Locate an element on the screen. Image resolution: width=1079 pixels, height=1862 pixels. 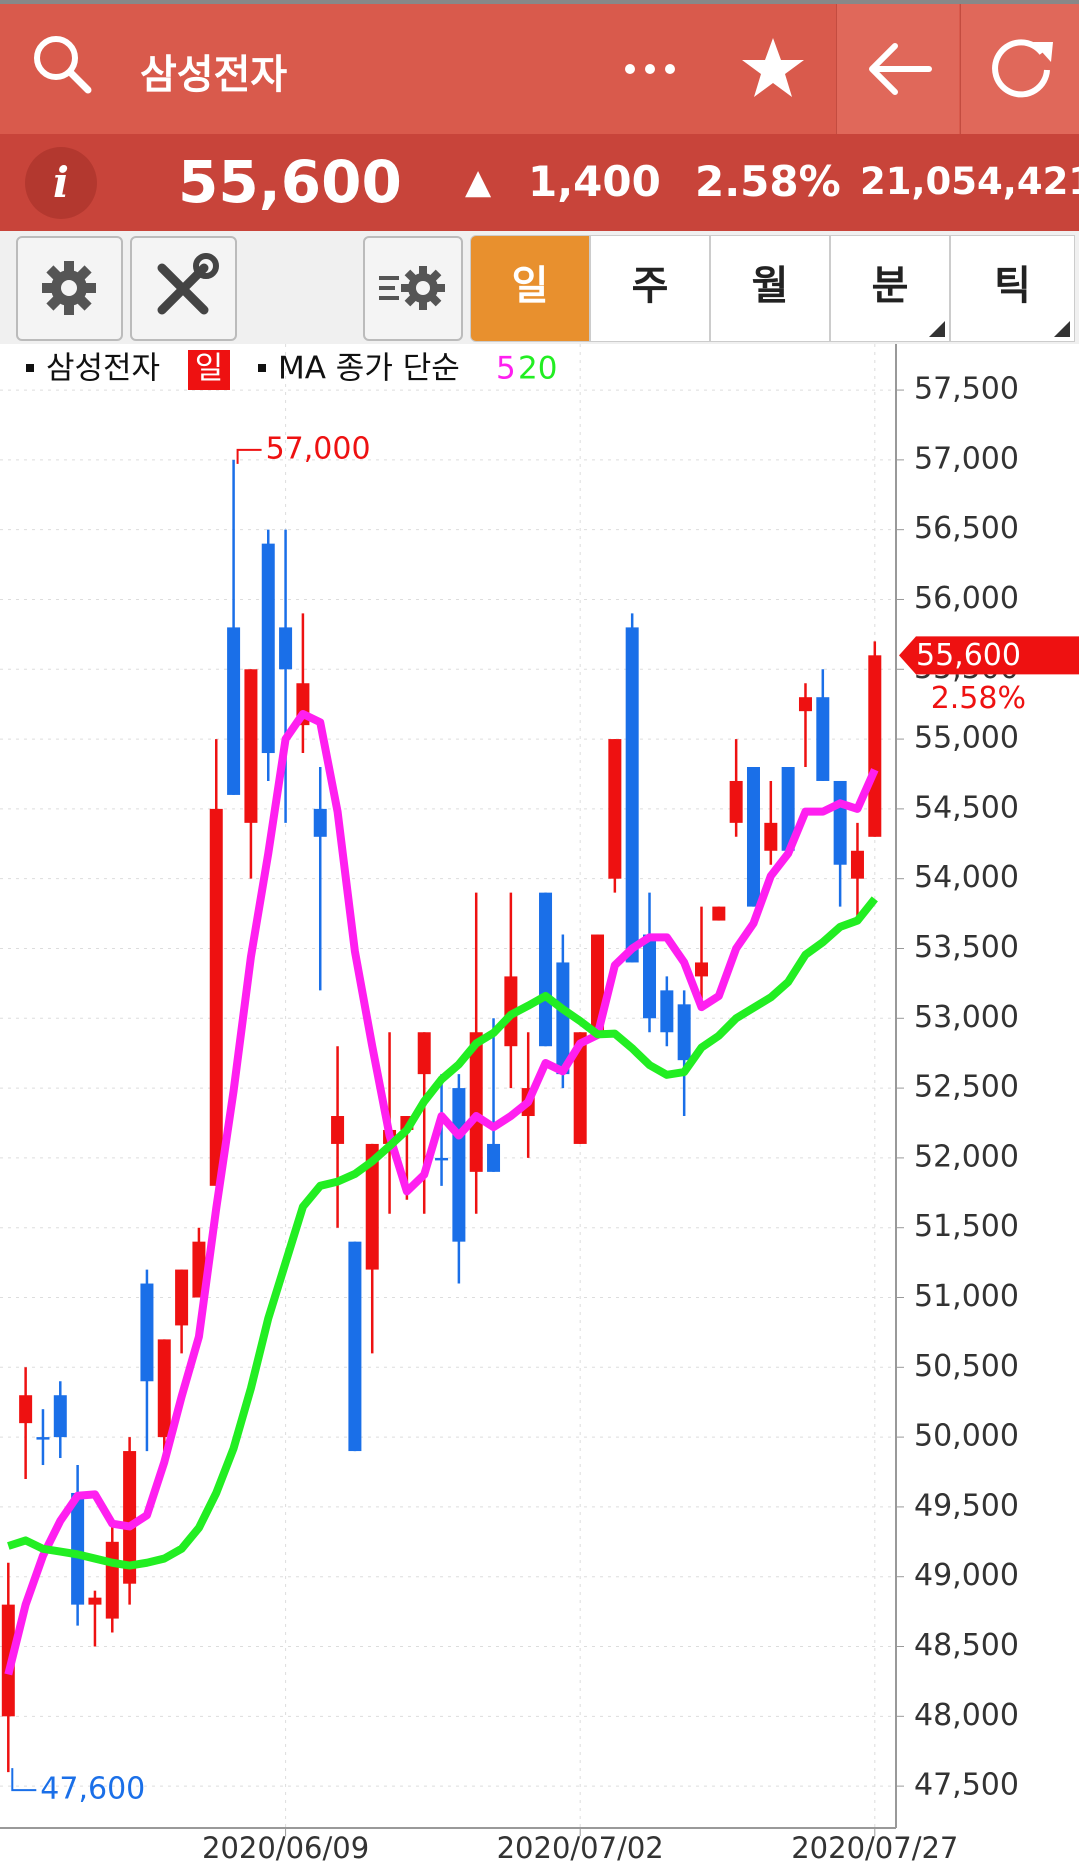
y-tick-label: 51,000 is located at coordinates (966, 1296).